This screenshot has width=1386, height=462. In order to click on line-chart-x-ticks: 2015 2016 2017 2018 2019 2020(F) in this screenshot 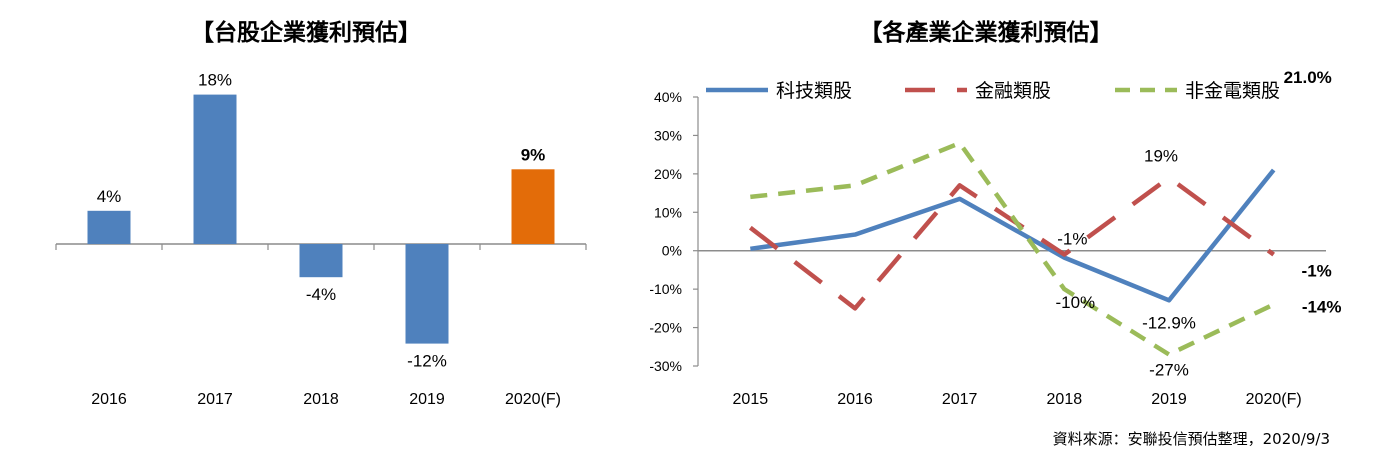, I will do `click(1017, 399)`.